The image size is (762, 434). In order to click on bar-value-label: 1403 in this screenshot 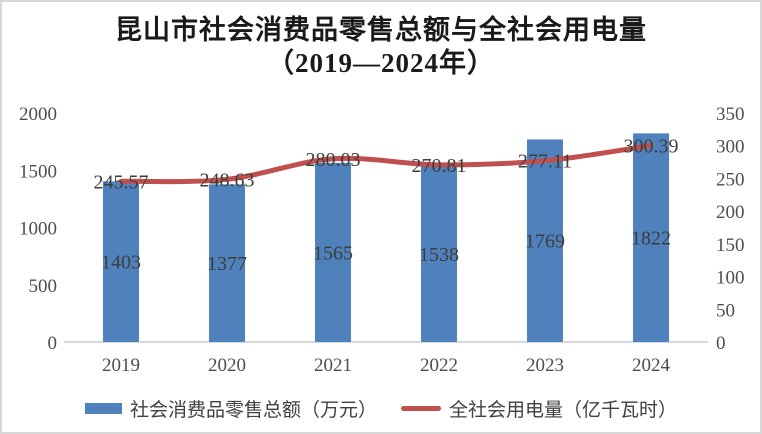, I will do `click(121, 263)`.